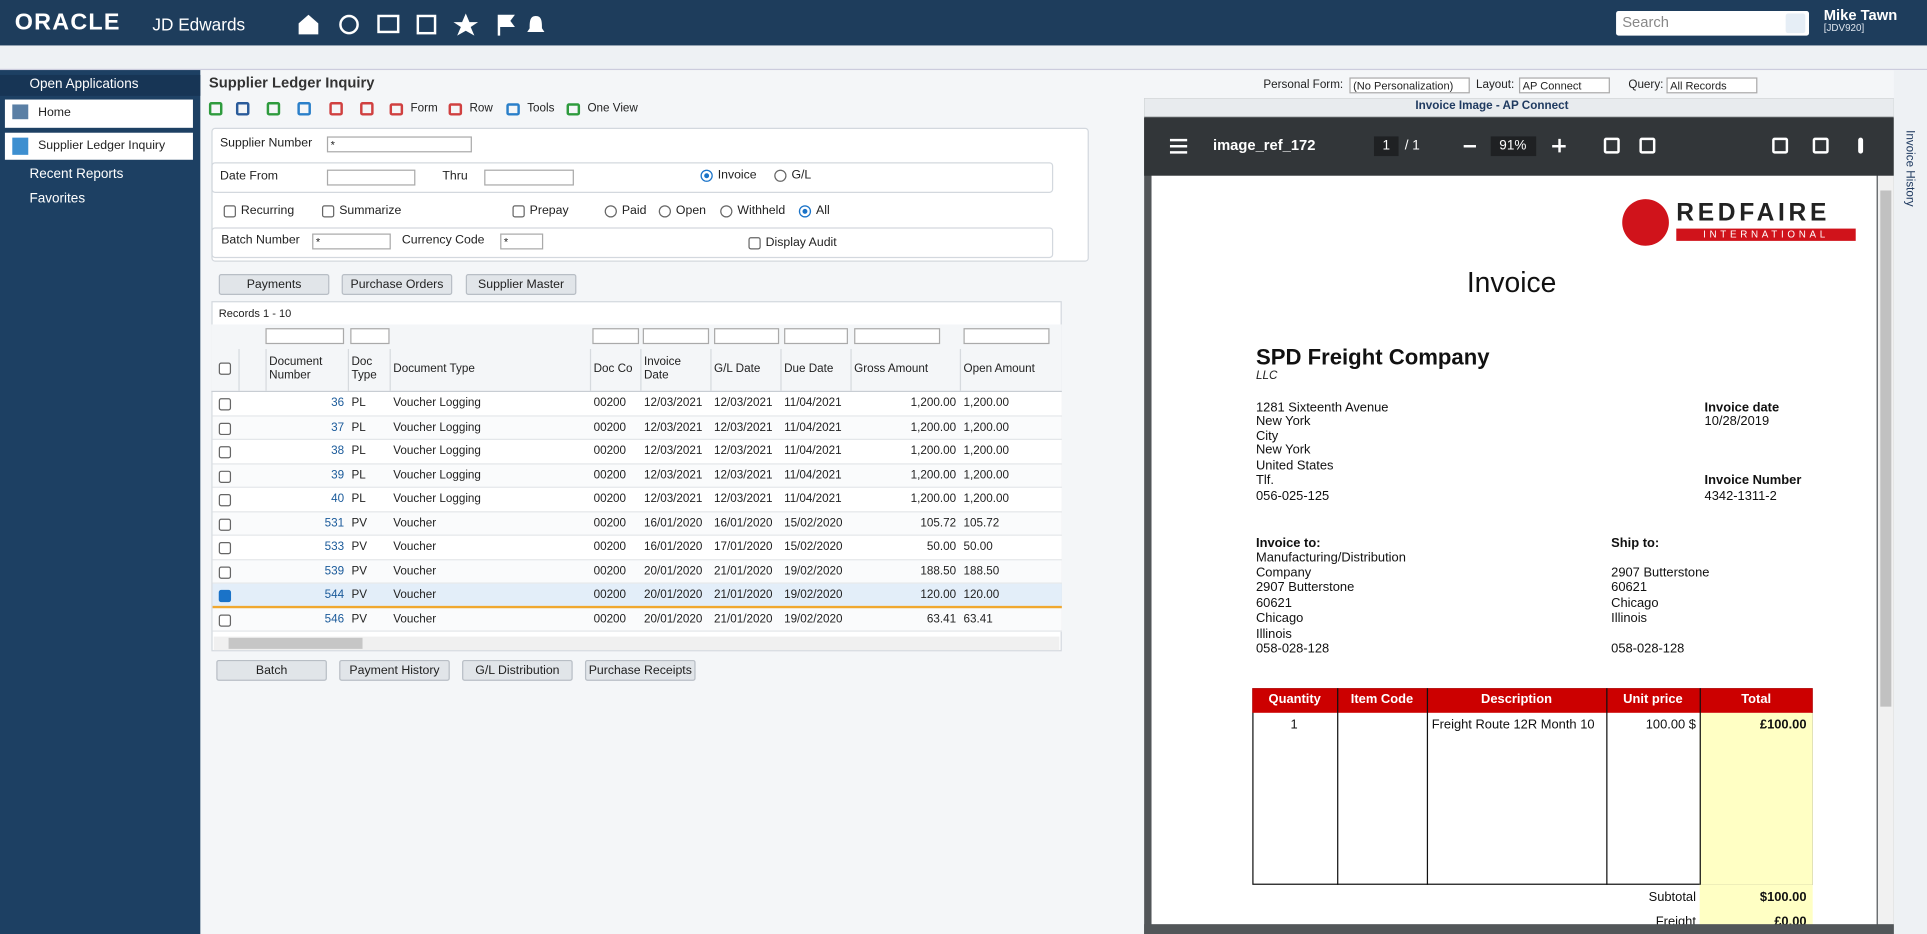 The height and width of the screenshot is (934, 1927). What do you see at coordinates (1698, 86) in the screenshot?
I see `dropdown-value: All Records` at bounding box center [1698, 86].